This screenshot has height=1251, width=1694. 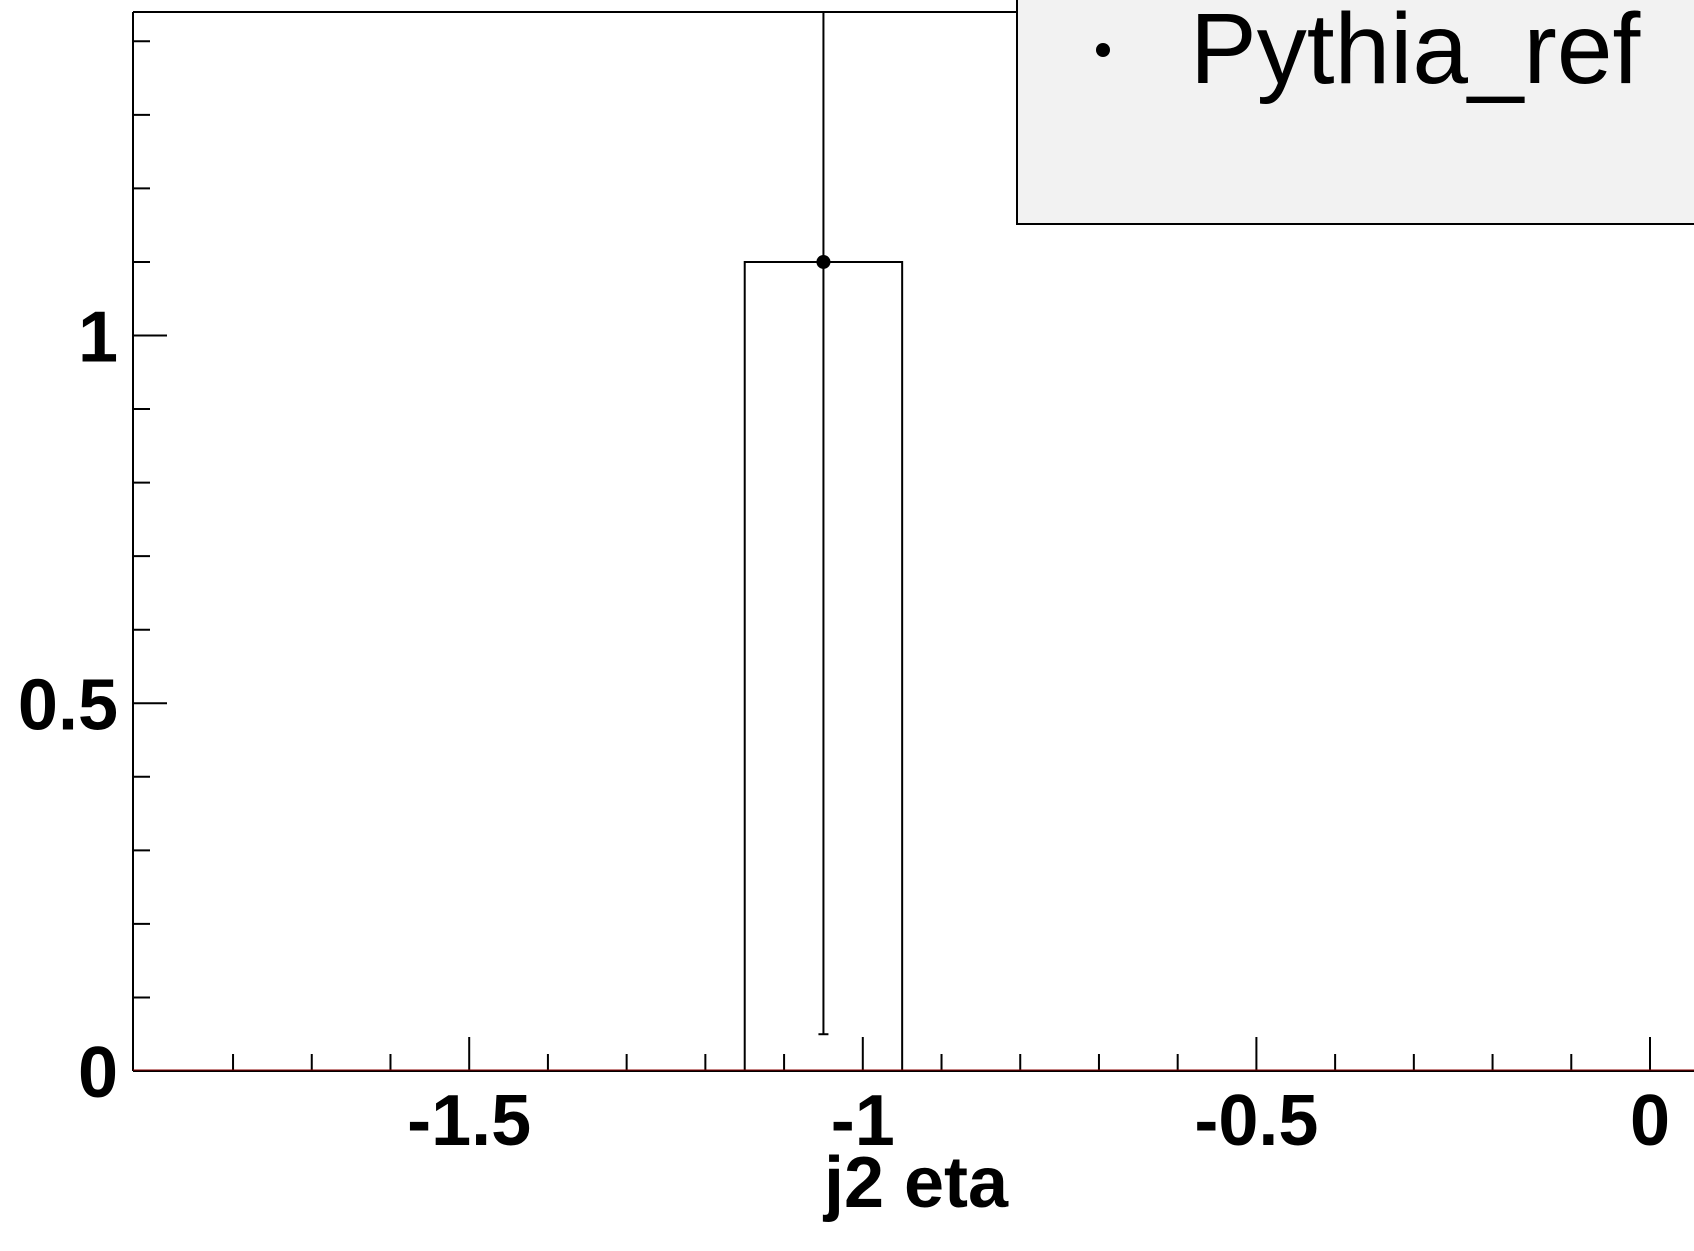 I want to click on data-points, so click(x=823, y=524).